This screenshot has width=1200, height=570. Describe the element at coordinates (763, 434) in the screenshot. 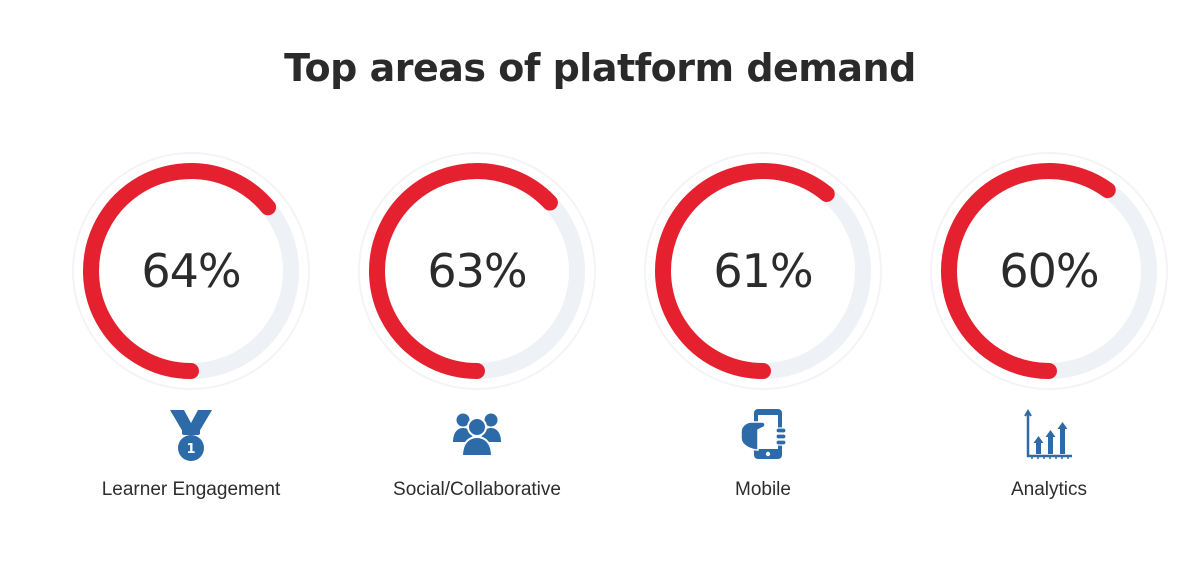

I see `mobile-phone-icon` at that location.